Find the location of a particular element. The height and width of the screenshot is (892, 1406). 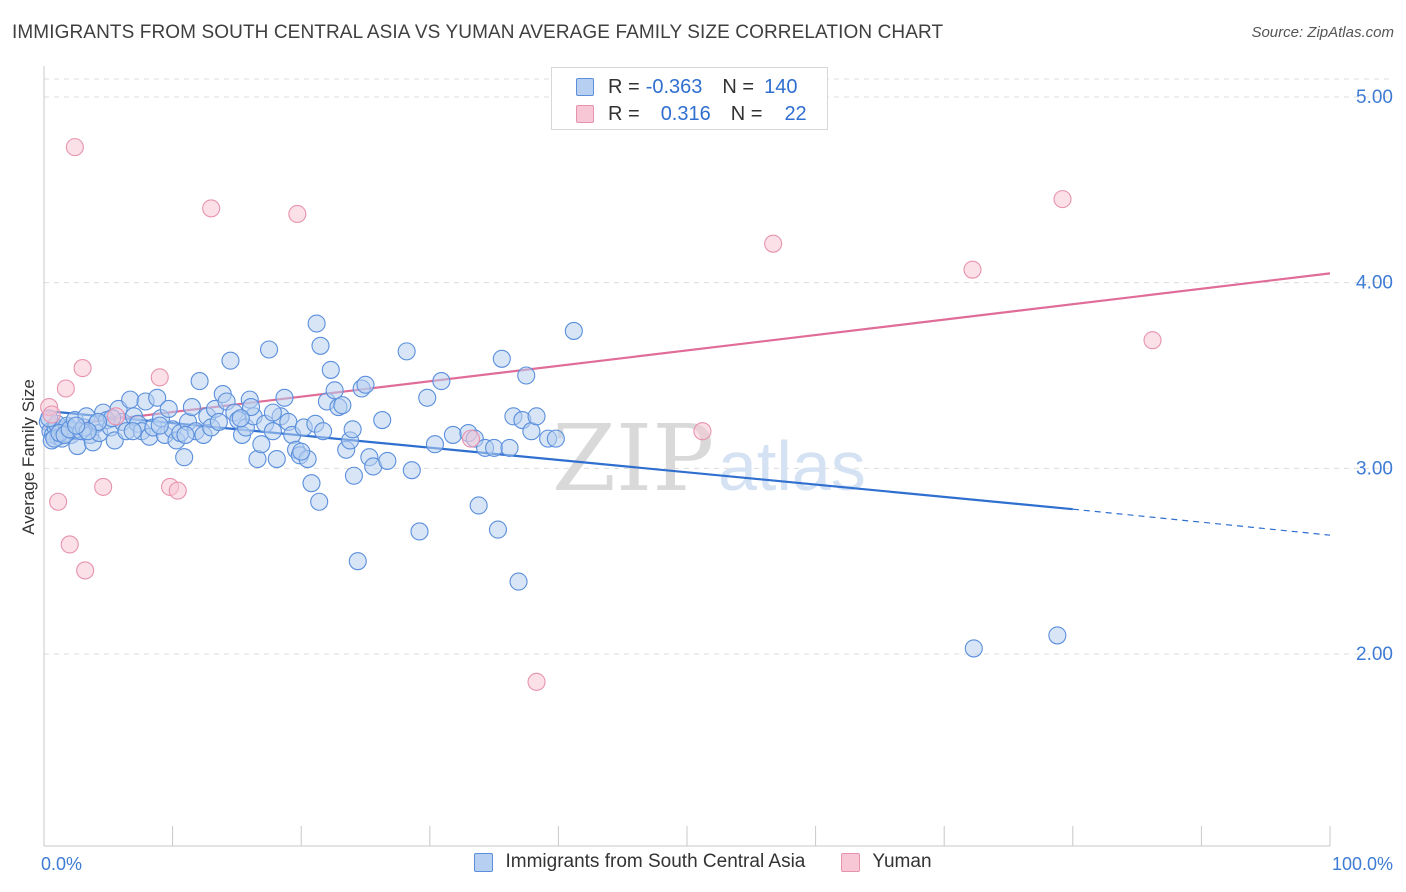

correlation-legend: R = -0.363 N = 140 R = 0.316 N = 22 is located at coordinates (689, 98).